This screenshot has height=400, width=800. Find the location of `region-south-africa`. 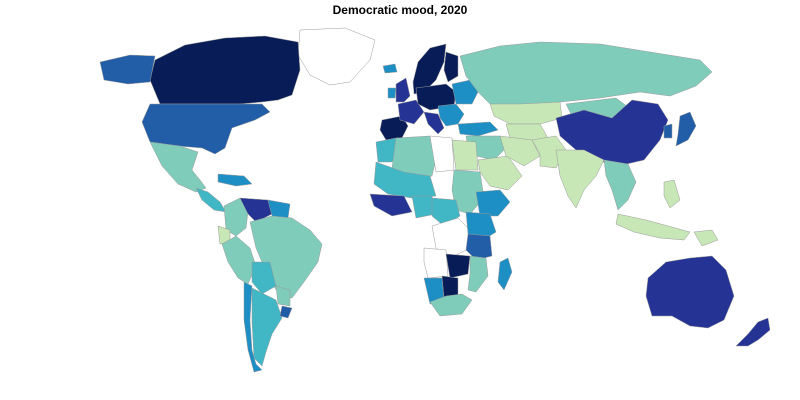

region-south-africa is located at coordinates (451, 305).